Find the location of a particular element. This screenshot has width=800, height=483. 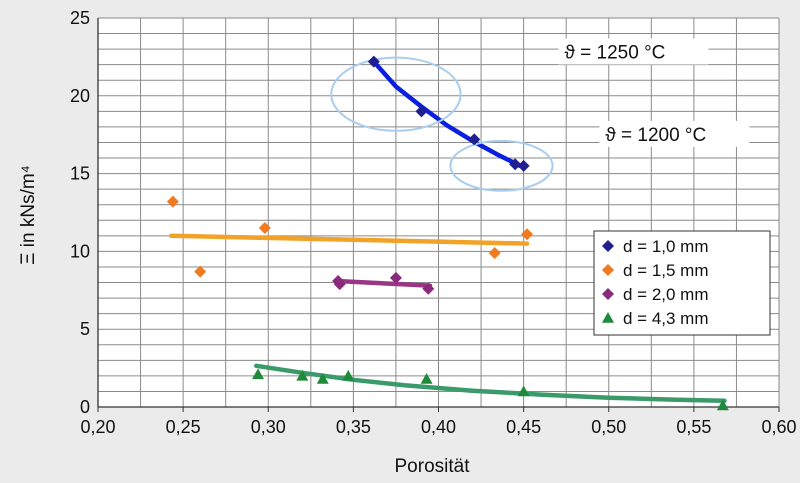

x-tick-label: 0,40 is located at coordinates (438, 427).